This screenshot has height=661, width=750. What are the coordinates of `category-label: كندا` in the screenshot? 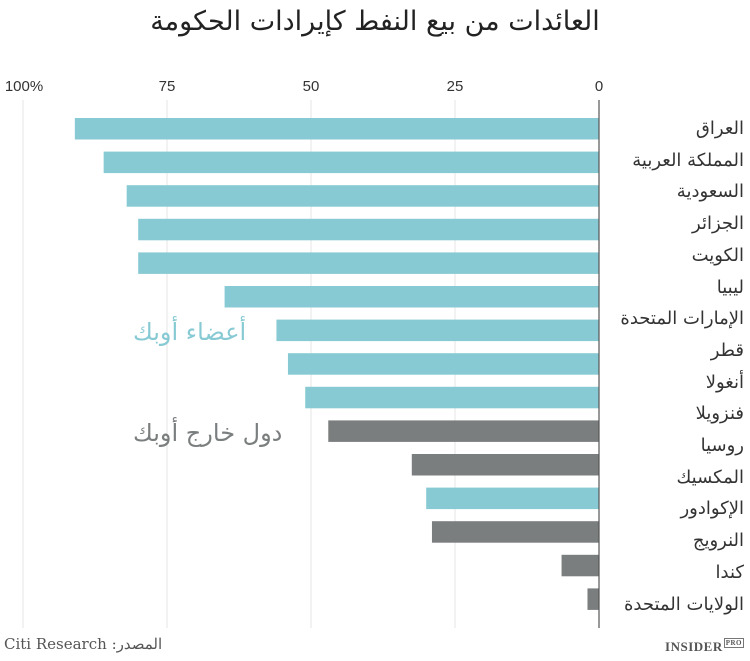 It's located at (729, 572).